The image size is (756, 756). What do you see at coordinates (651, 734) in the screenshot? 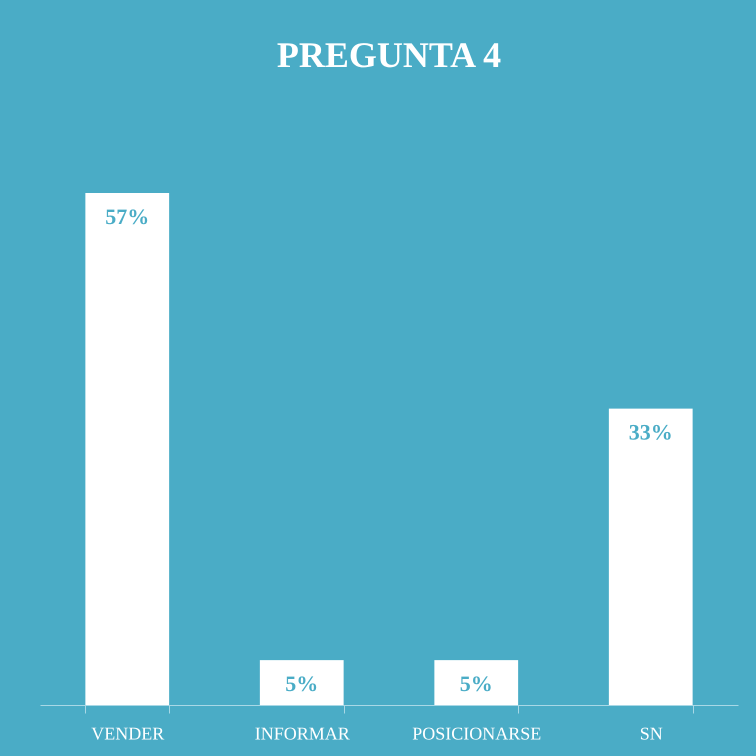
I see `x-tick-label: SN` at bounding box center [651, 734].